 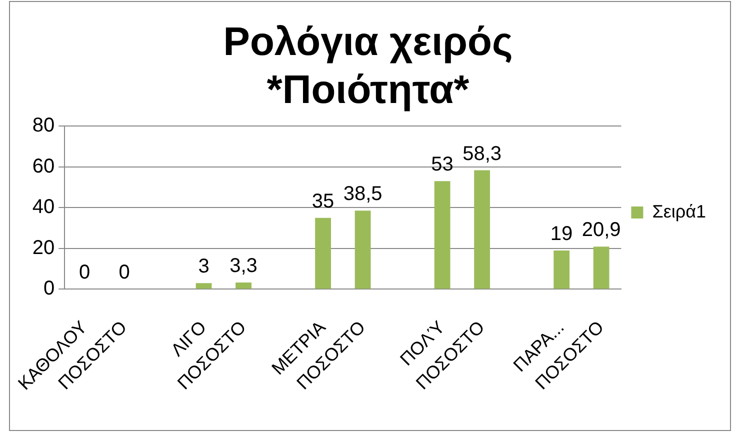 What do you see at coordinates (43, 166) in the screenshot?
I see `y-tick-label: 60` at bounding box center [43, 166].